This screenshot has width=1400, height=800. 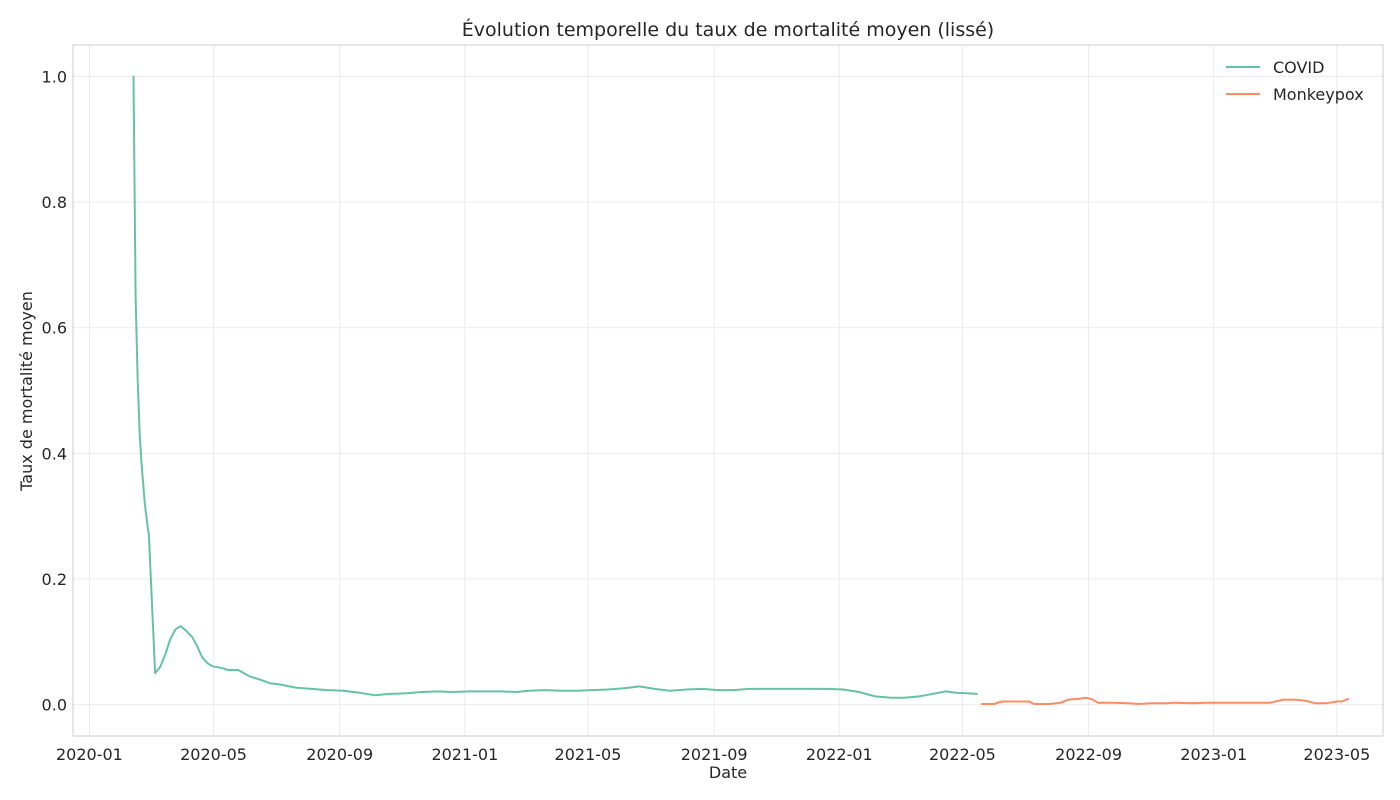 What do you see at coordinates (54, 76) in the screenshot?
I see `y-tick-label: 1.0` at bounding box center [54, 76].